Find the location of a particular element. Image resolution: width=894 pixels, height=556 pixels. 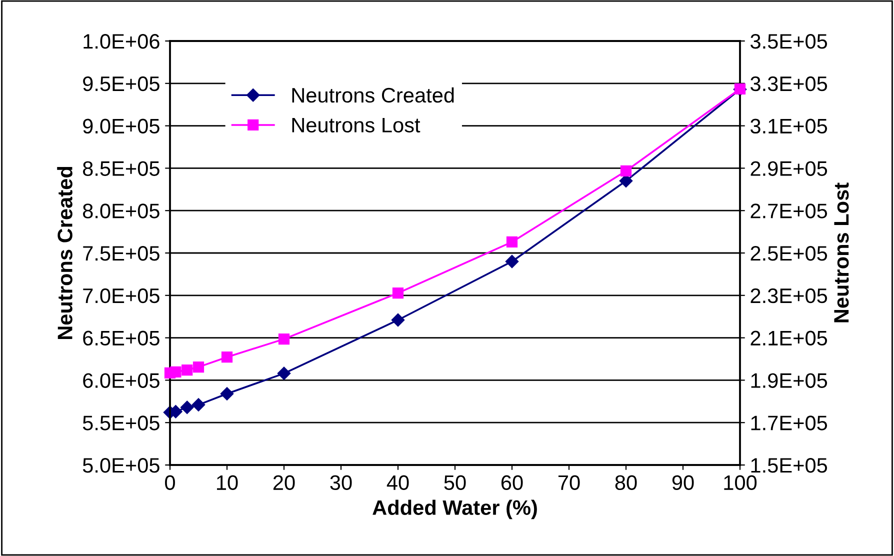

x-tick-label: 70 is located at coordinates (569, 482).